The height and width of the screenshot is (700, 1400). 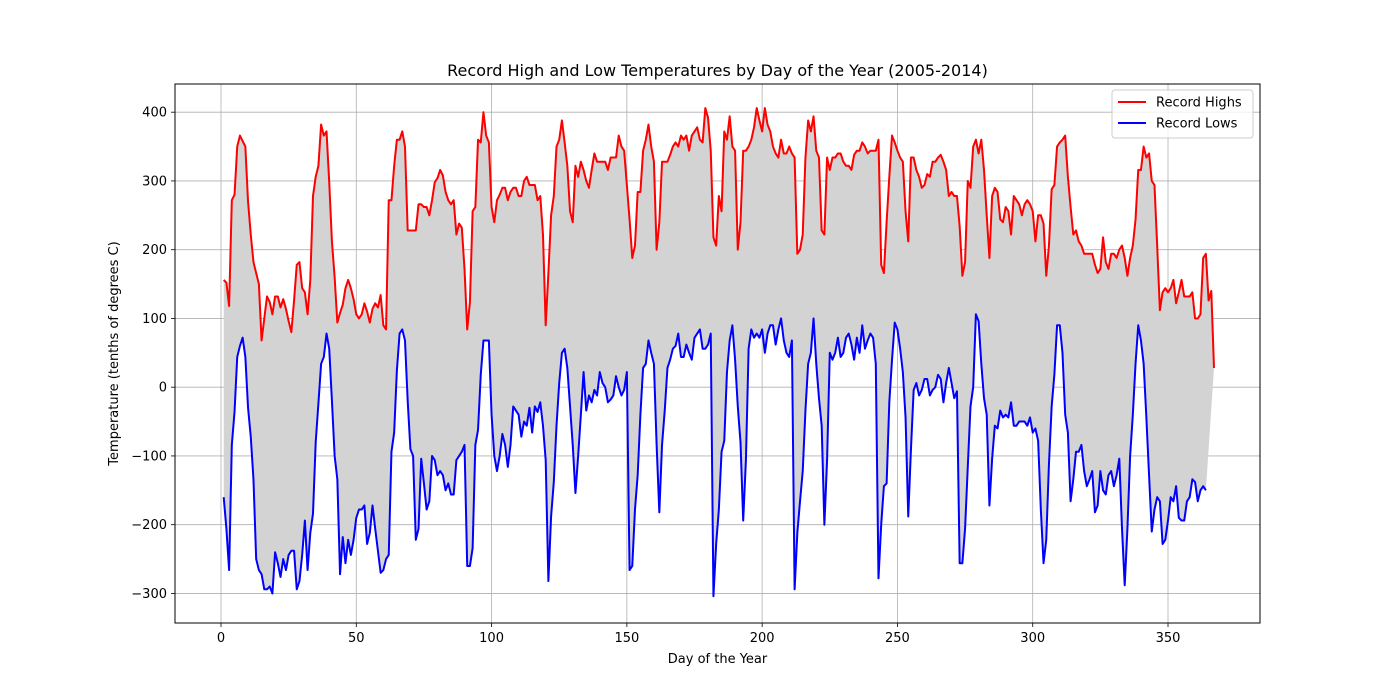 What do you see at coordinates (154, 181) in the screenshot?
I see `y-tick-label: 300` at bounding box center [154, 181].